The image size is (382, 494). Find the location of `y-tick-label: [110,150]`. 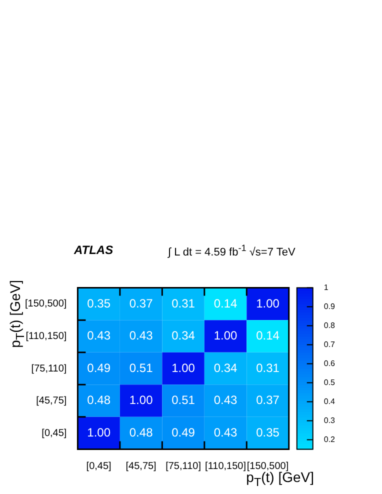

y-tick-label: [110,150] is located at coordinates (46, 336).